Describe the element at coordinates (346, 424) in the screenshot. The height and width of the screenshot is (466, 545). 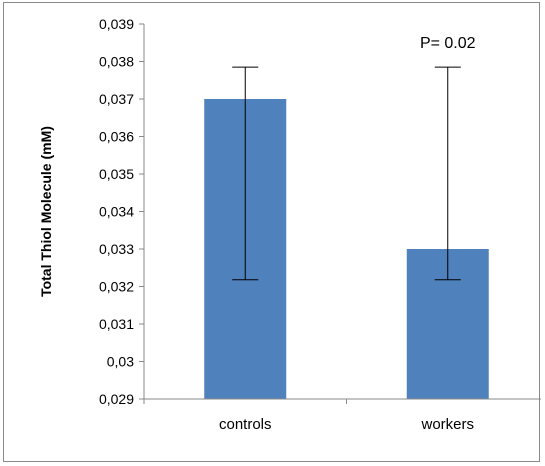
I see `x-axis-labels: controls workers` at that location.